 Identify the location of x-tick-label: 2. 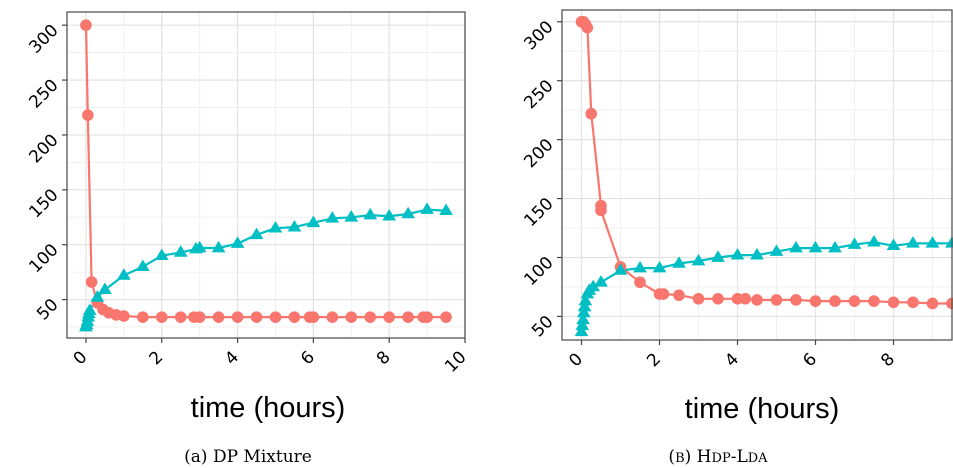
(156, 358).